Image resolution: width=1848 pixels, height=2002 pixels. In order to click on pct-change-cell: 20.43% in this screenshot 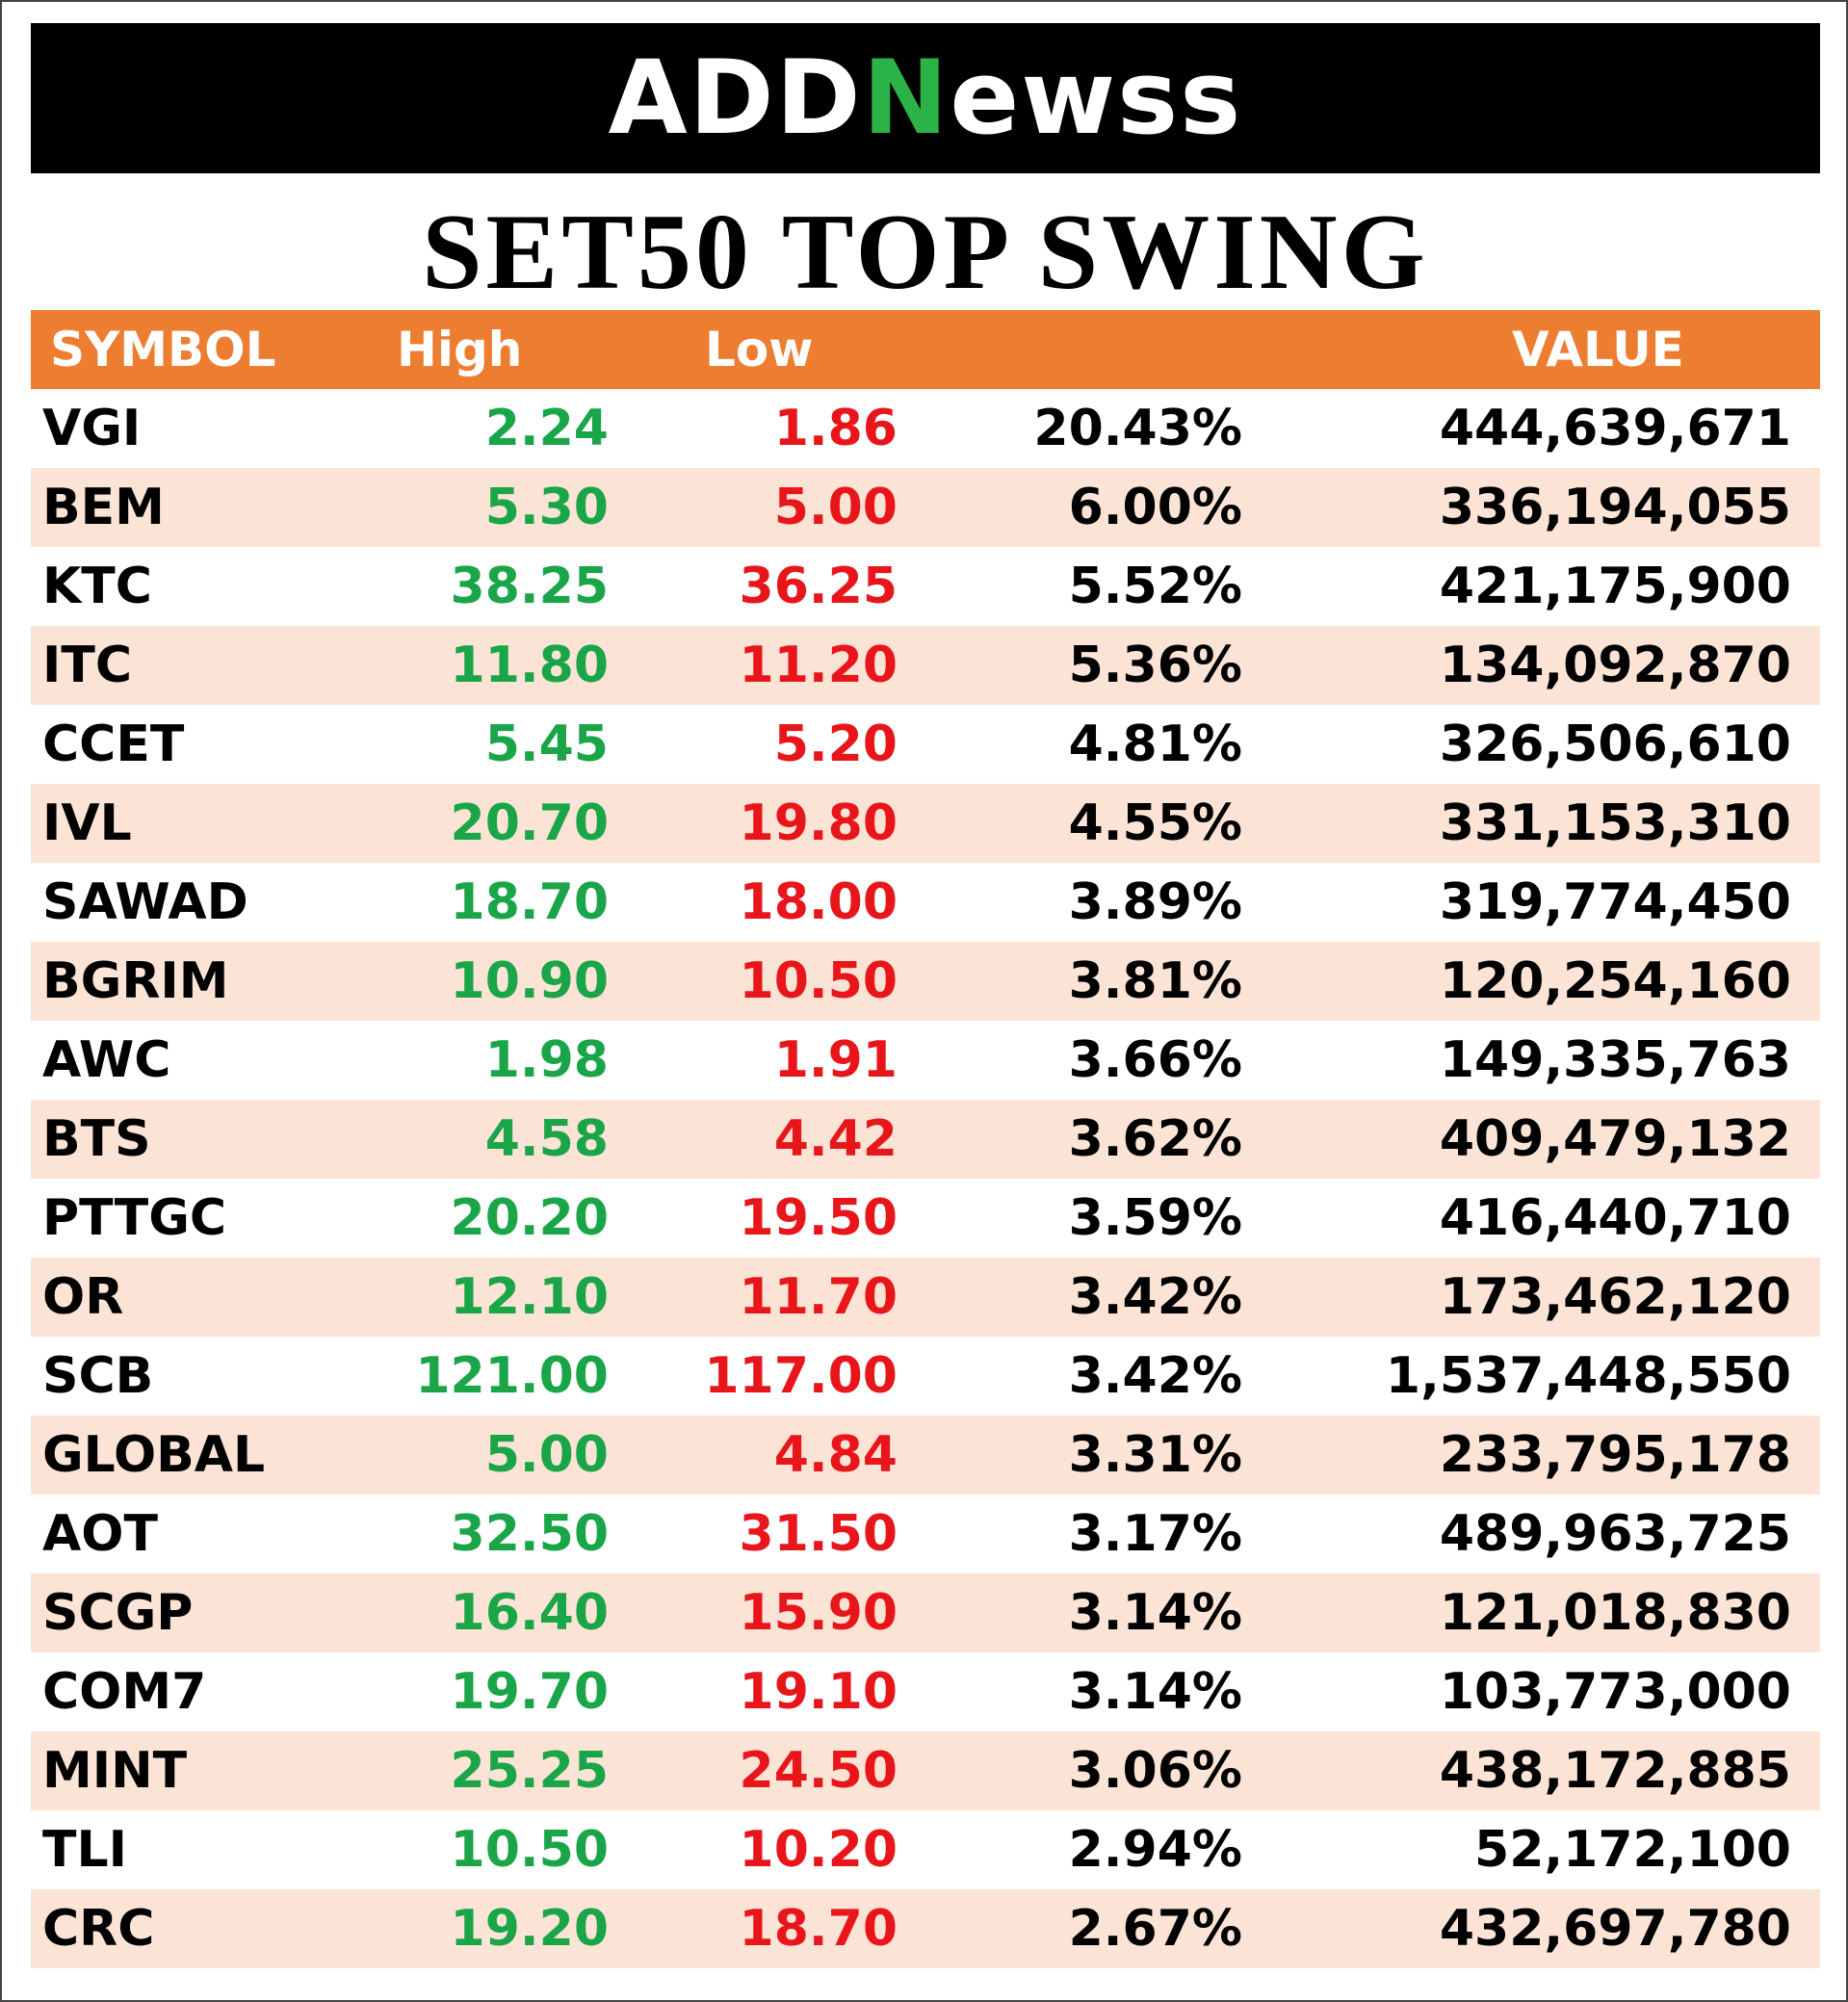, I will do `click(1137, 428)`.